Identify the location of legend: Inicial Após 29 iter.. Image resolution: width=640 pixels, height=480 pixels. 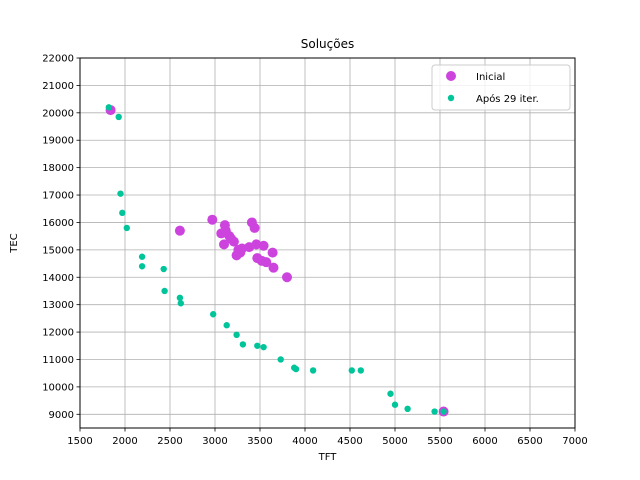
(501, 87).